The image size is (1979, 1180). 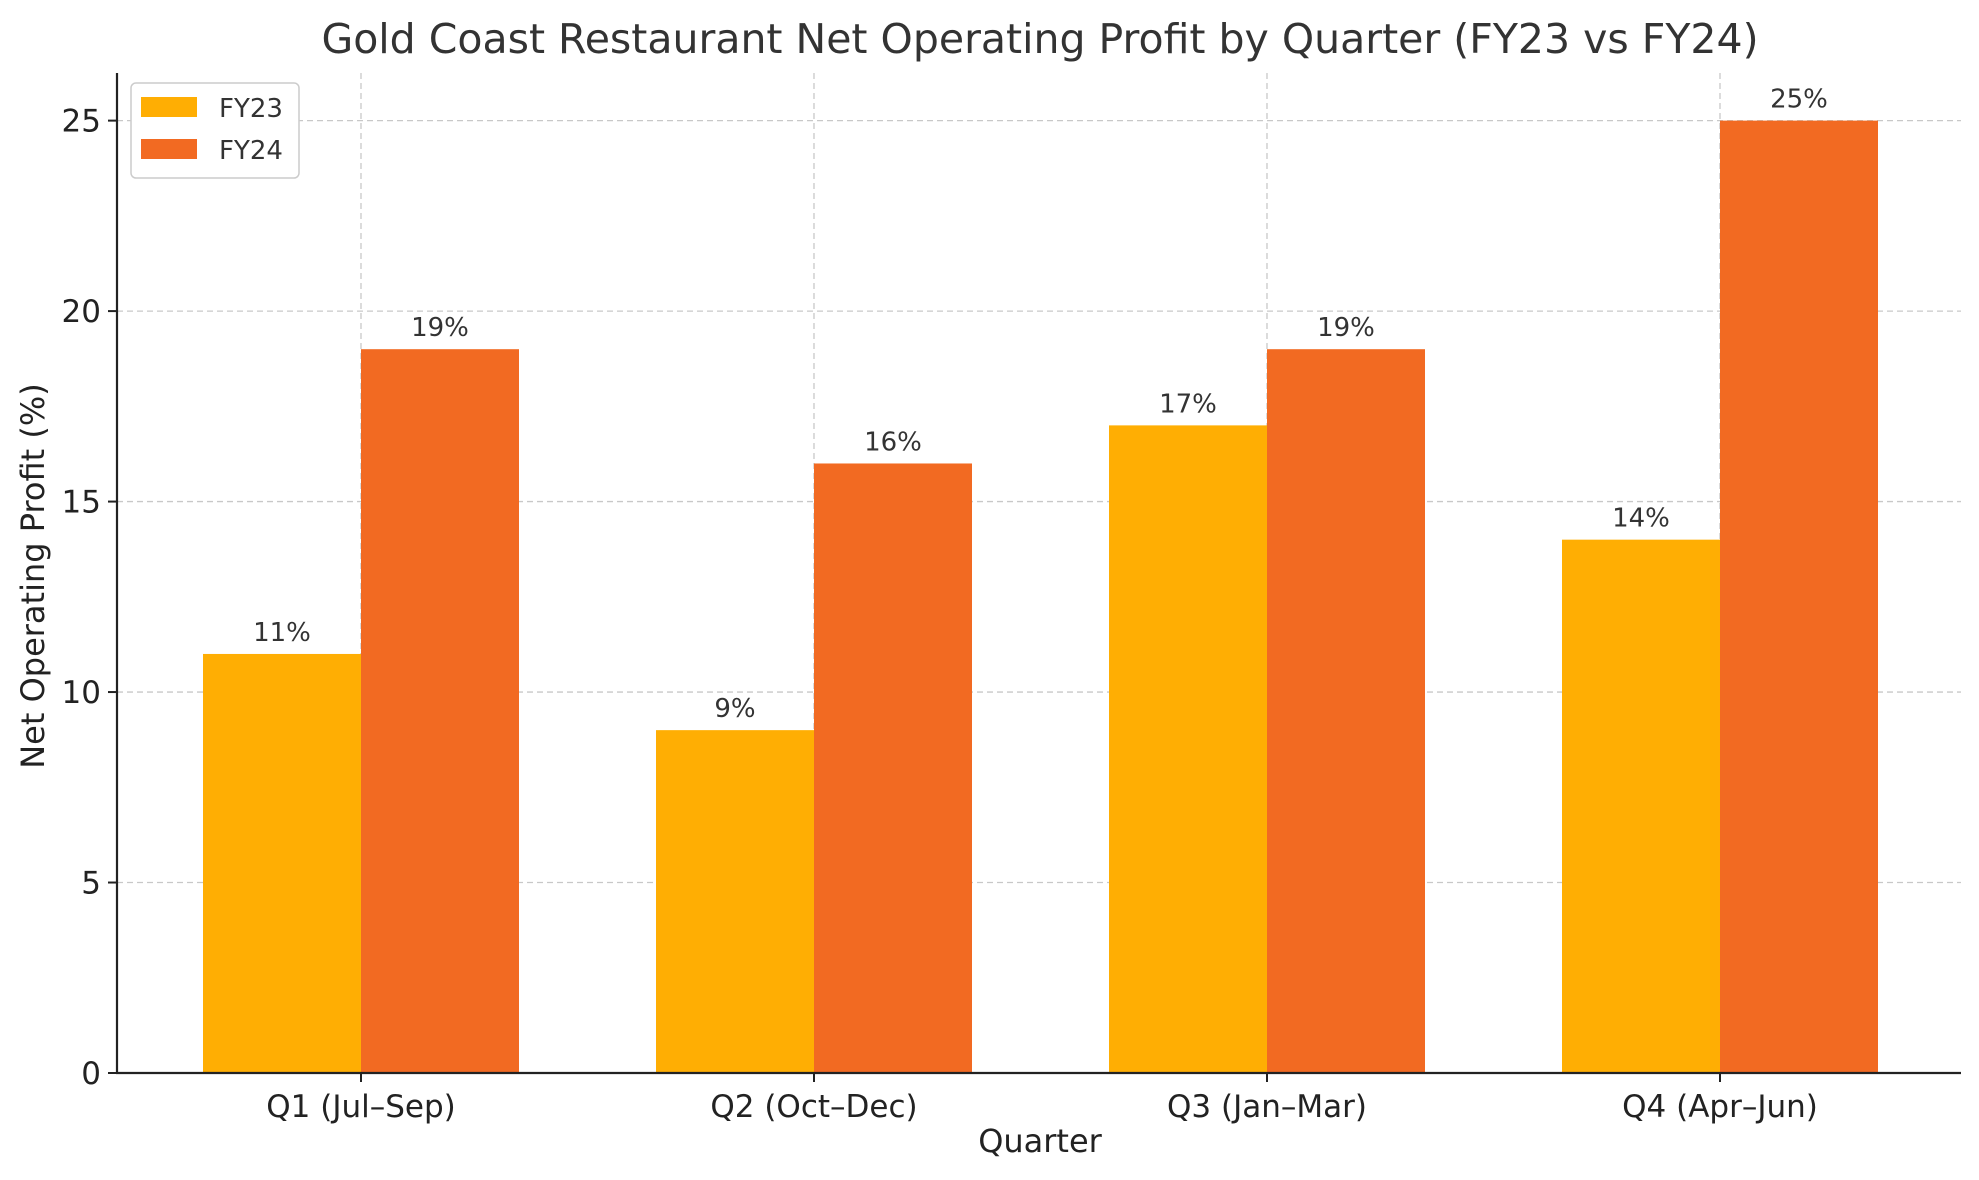 What do you see at coordinates (169, 107) in the screenshot?
I see `legend-swatch-fy23` at bounding box center [169, 107].